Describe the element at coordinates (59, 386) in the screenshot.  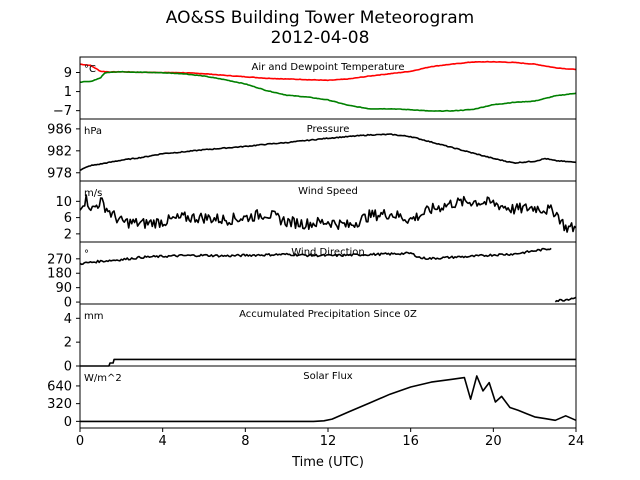
I see `solar-y-tick-label: 640` at that location.